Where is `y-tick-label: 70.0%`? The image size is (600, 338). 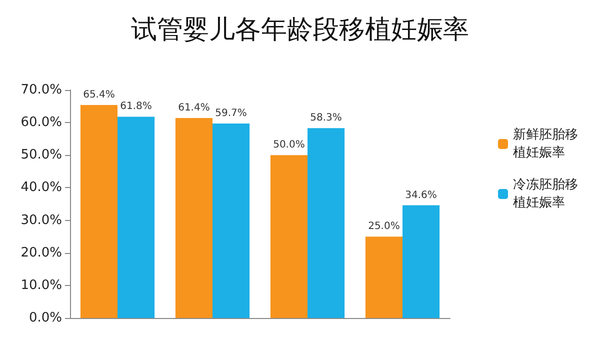 y-tick-label: 70.0% is located at coordinates (41, 90).